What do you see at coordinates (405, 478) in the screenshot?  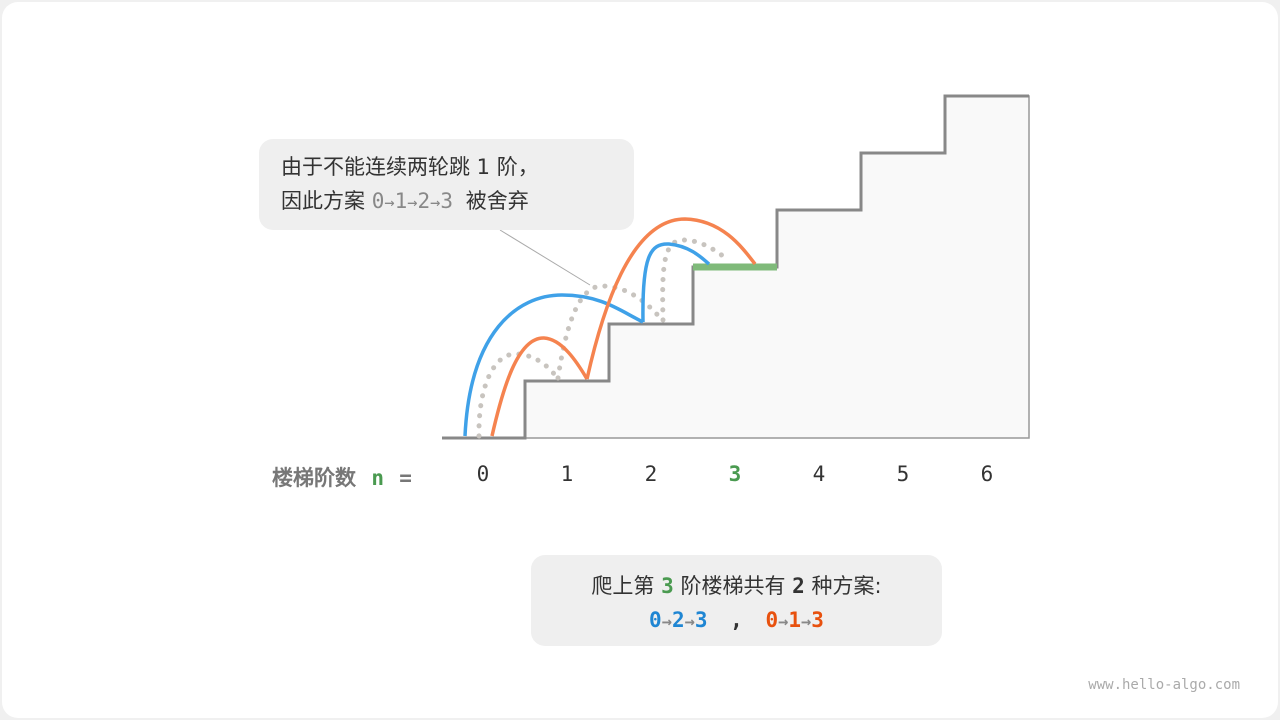 I see `axis-equals: =` at bounding box center [405, 478].